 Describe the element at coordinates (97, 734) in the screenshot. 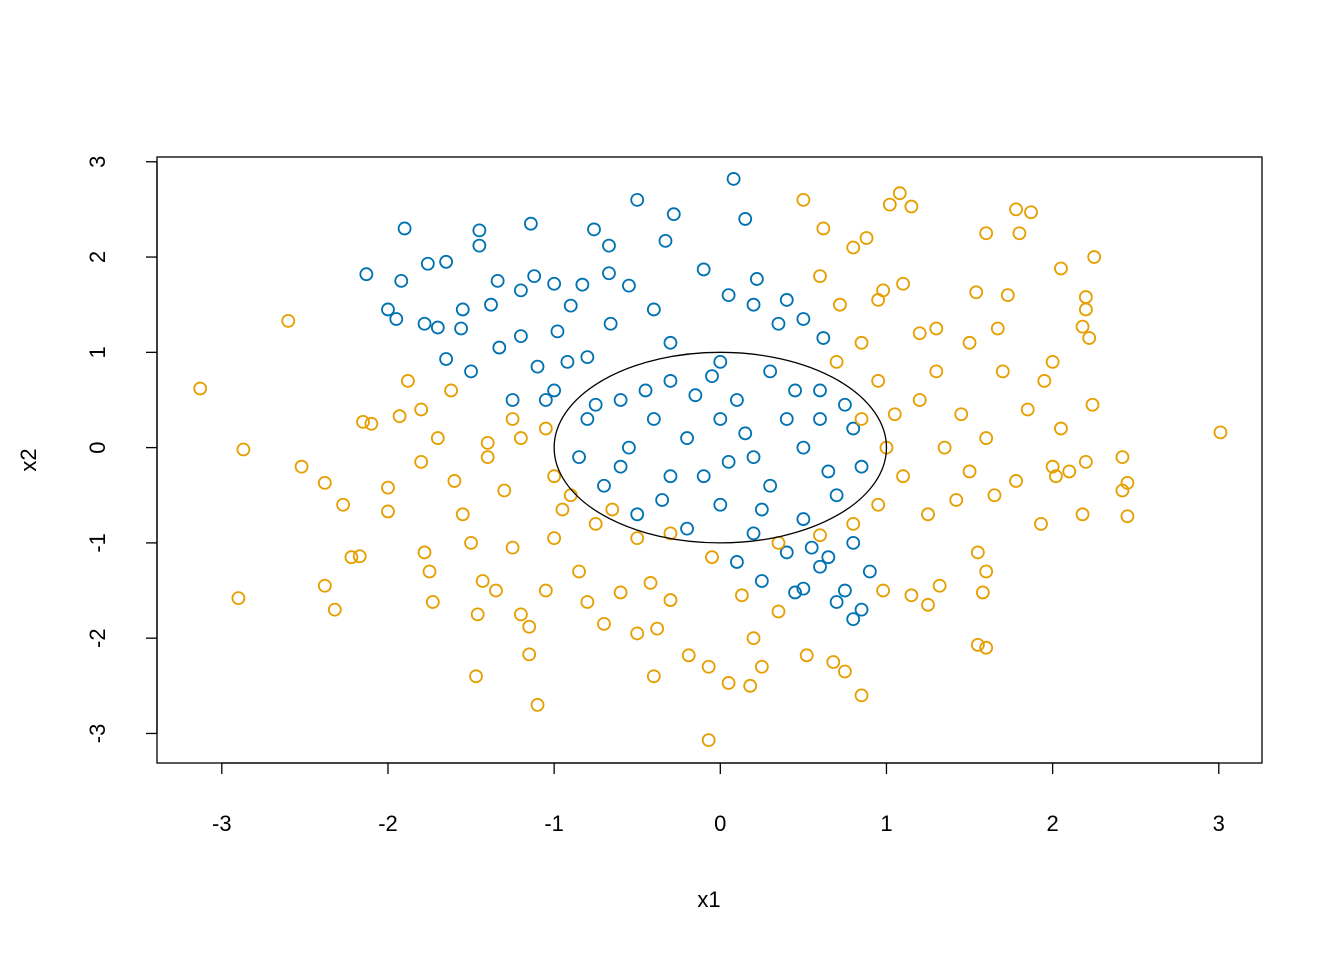

I see `y-tick-label: -3` at that location.